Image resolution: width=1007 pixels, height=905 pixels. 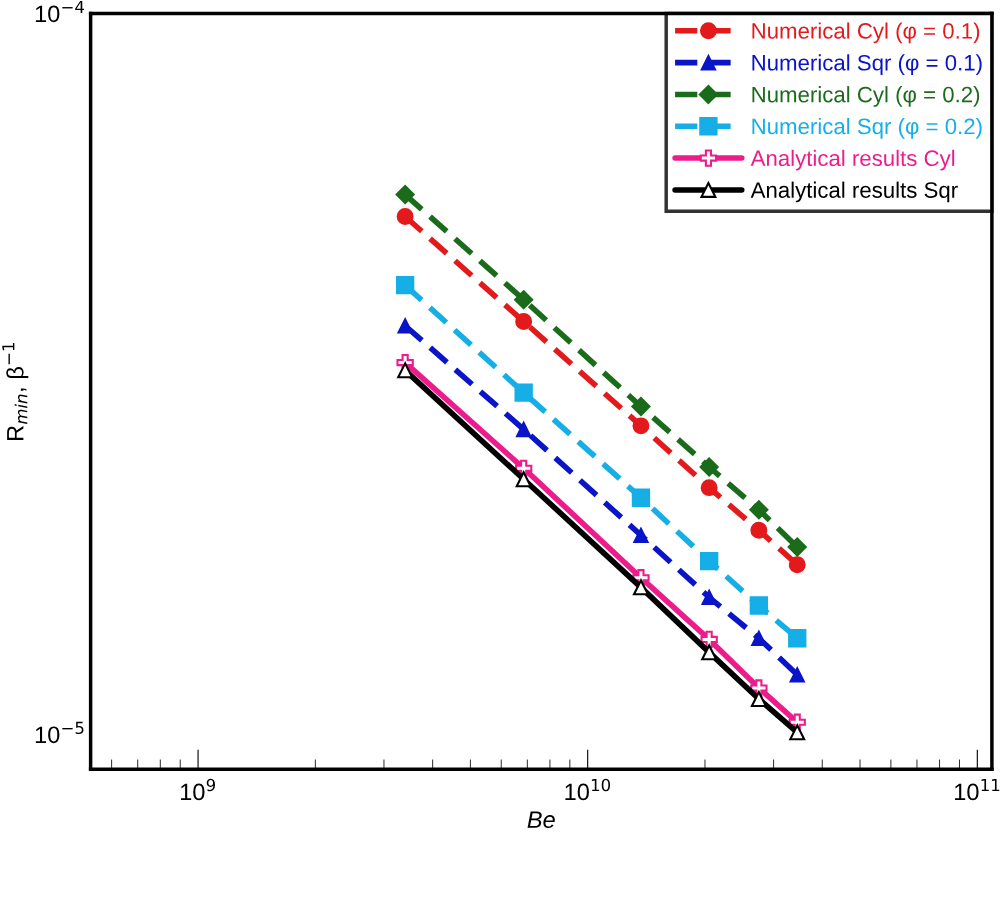 I want to click on y-tick-label: 10$^{−4}$, so click(x=59, y=11).